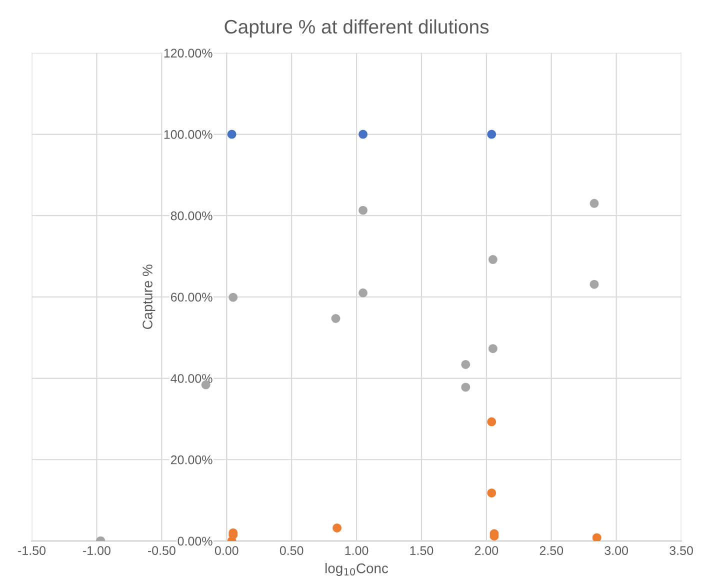 The width and height of the screenshot is (706, 588). What do you see at coordinates (486, 551) in the screenshot?
I see `x-tick-label: 2.00` at bounding box center [486, 551].